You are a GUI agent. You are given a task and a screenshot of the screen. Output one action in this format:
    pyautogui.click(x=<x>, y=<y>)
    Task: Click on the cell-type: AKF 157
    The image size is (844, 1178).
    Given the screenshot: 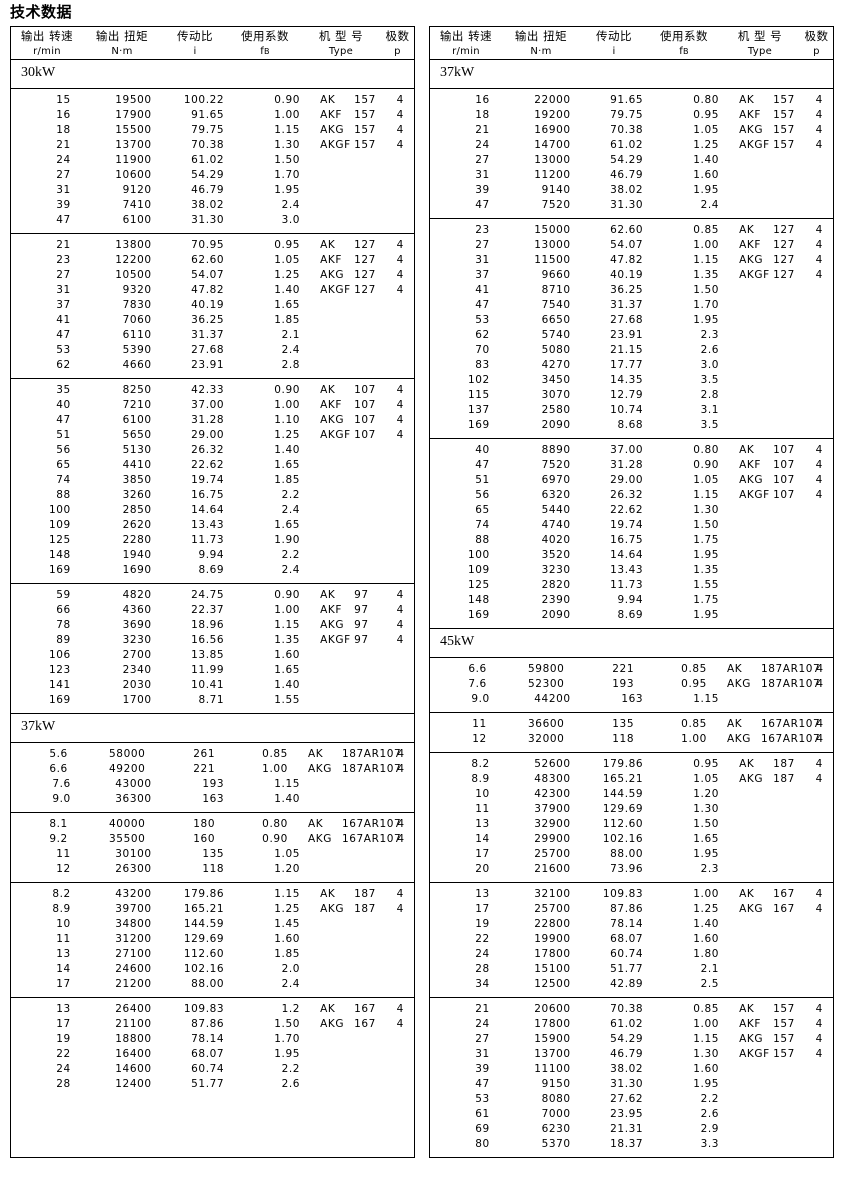 What is the action you would take?
    pyautogui.click(x=351, y=115)
    